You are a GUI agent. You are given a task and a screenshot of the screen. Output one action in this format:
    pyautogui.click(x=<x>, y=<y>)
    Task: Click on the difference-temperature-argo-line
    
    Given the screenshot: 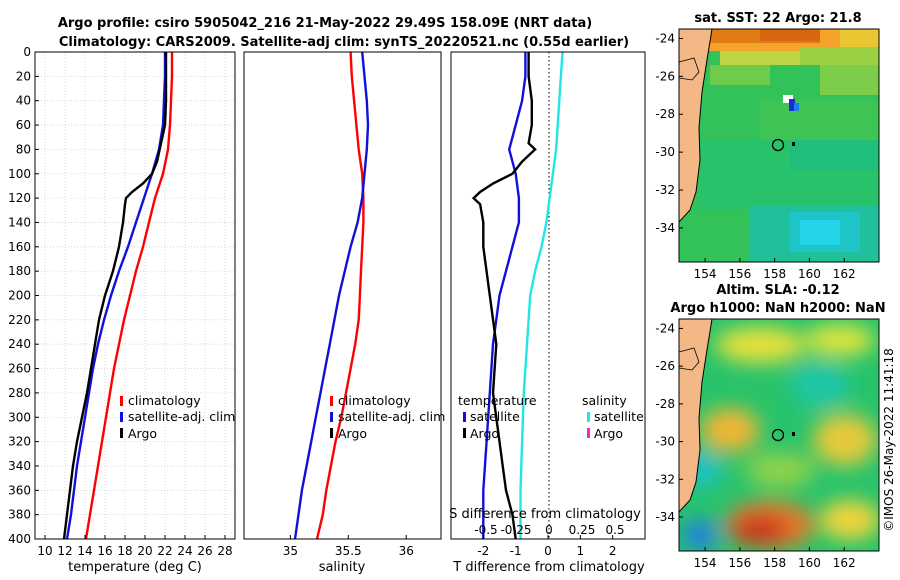 What is the action you would take?
    pyautogui.click(x=504, y=295)
    